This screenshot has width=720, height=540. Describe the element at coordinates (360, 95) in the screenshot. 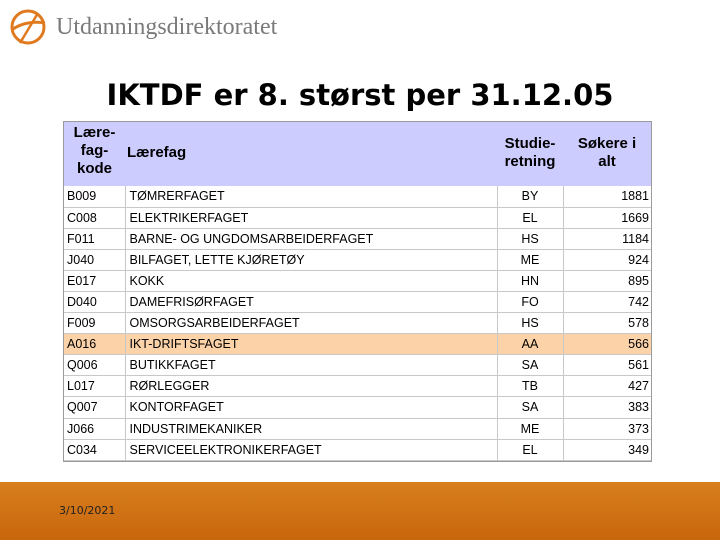

I see `slide-title: IKTDF er 8. størst per 31.12.05` at that location.